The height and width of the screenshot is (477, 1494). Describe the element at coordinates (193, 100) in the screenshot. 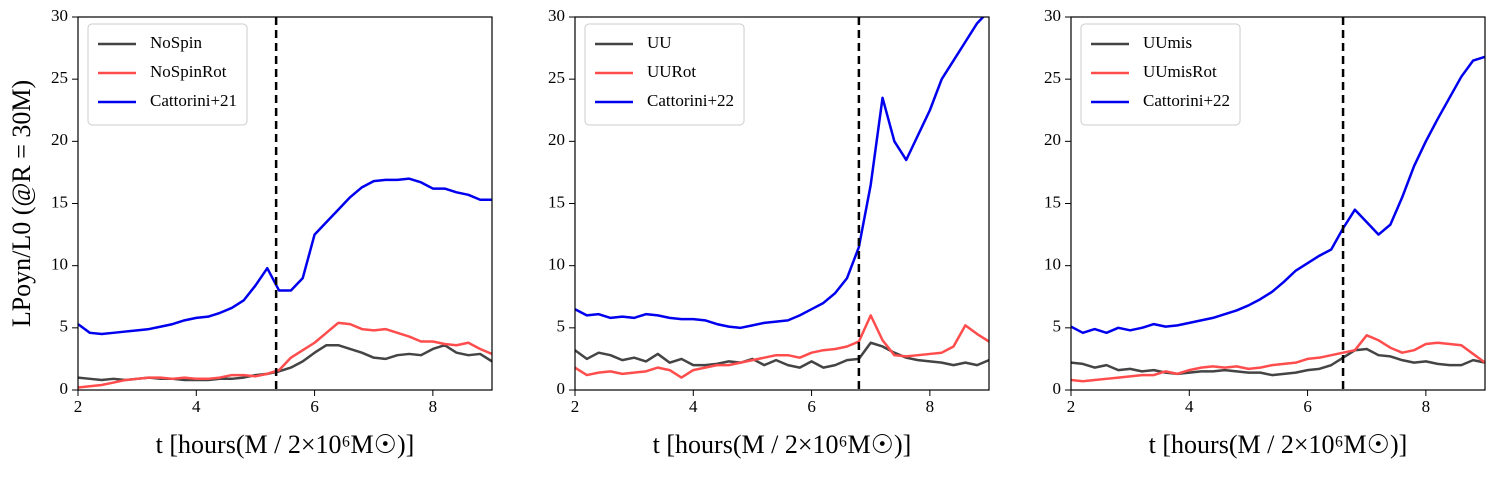

I see `legend-label: Cattorini+21` at that location.